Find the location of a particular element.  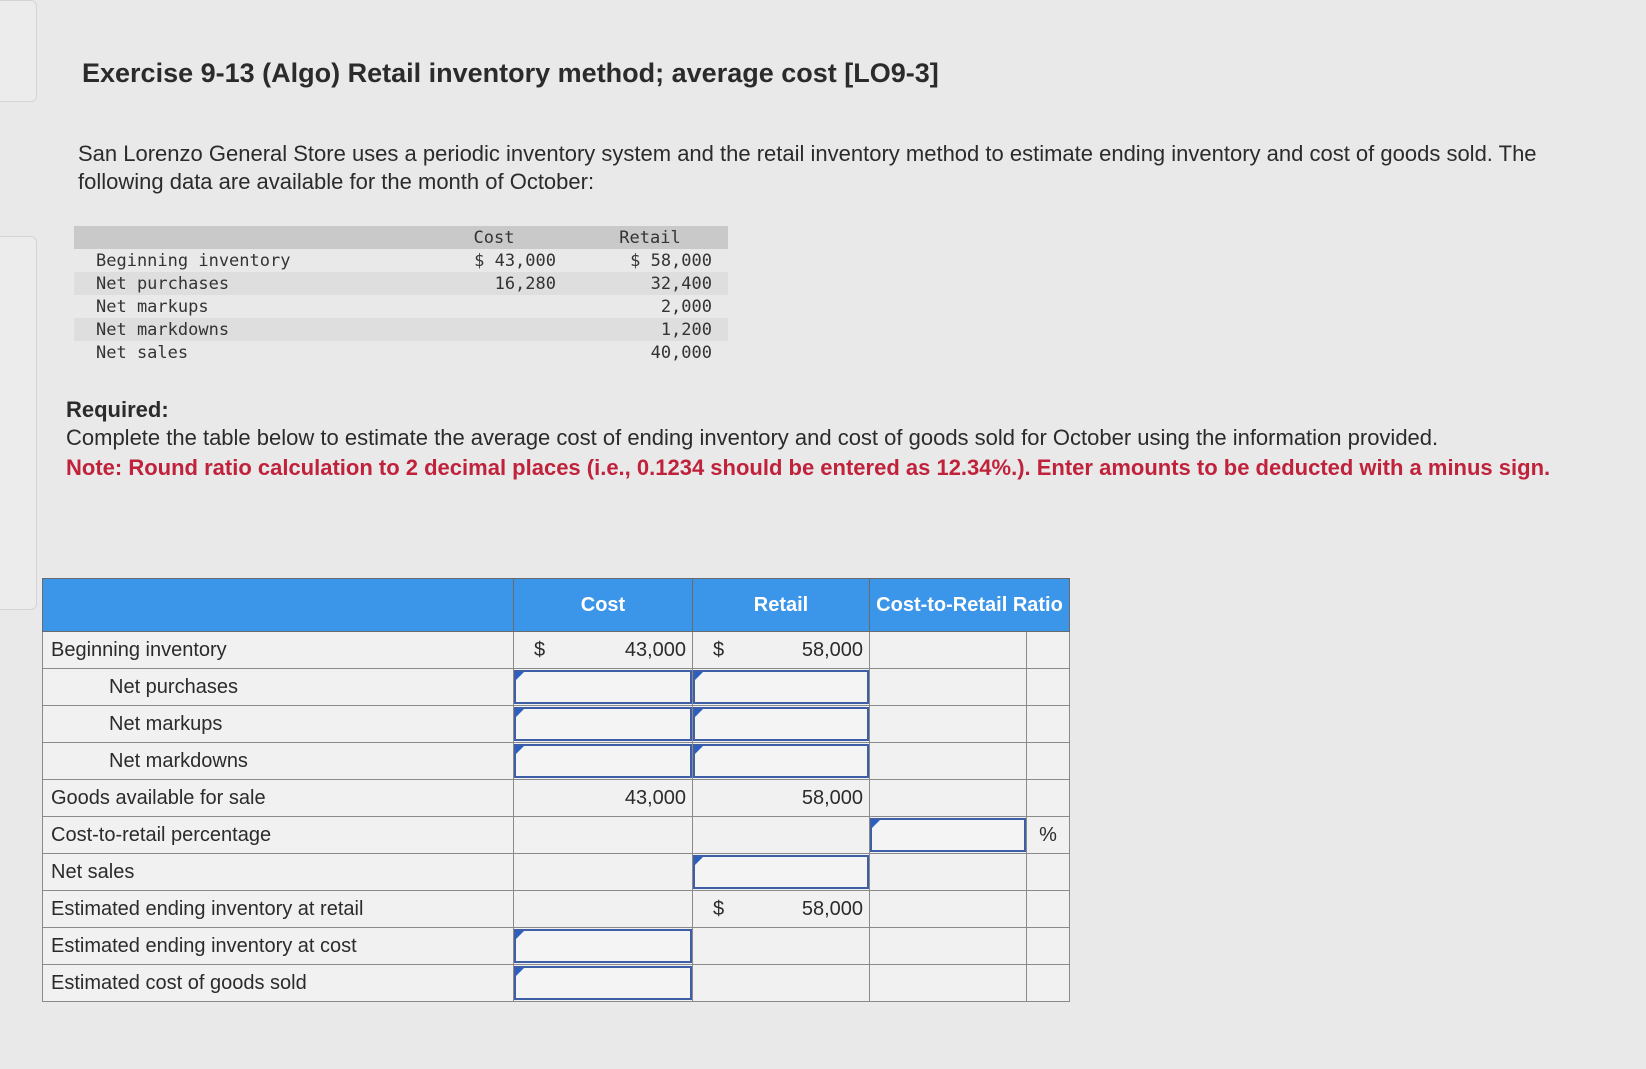

worksheet-header-cost: Cost is located at coordinates (603, 605).